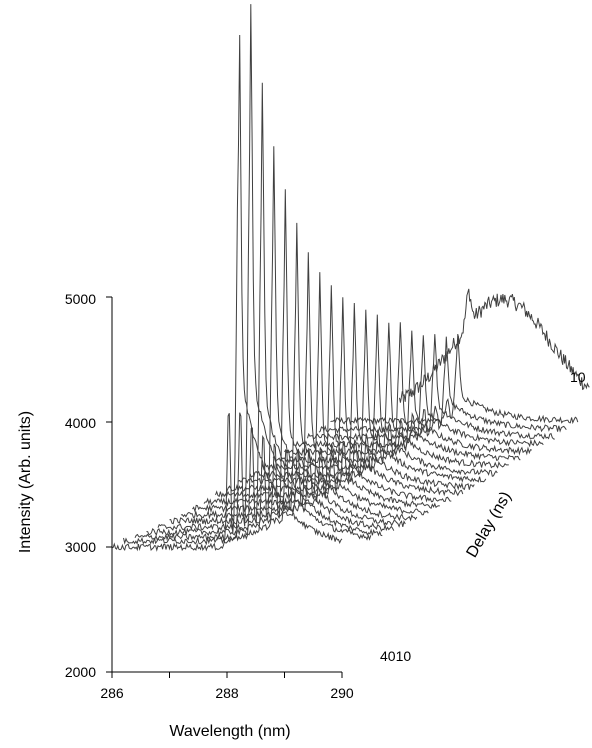 The height and width of the screenshot is (748, 592). What do you see at coordinates (229, 731) in the screenshot?
I see `x-axis-title: Wavelength (nm)` at bounding box center [229, 731].